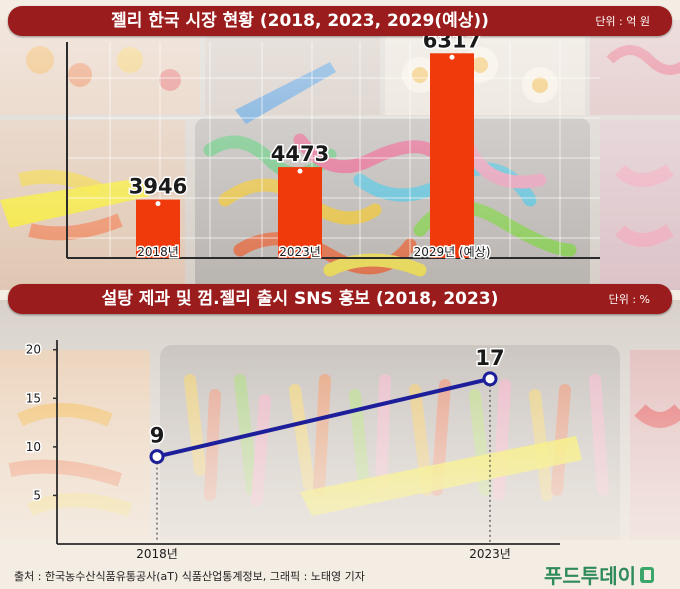  Describe the element at coordinates (33, 398) in the screenshot. I see `y-tick-label: 15` at that location.